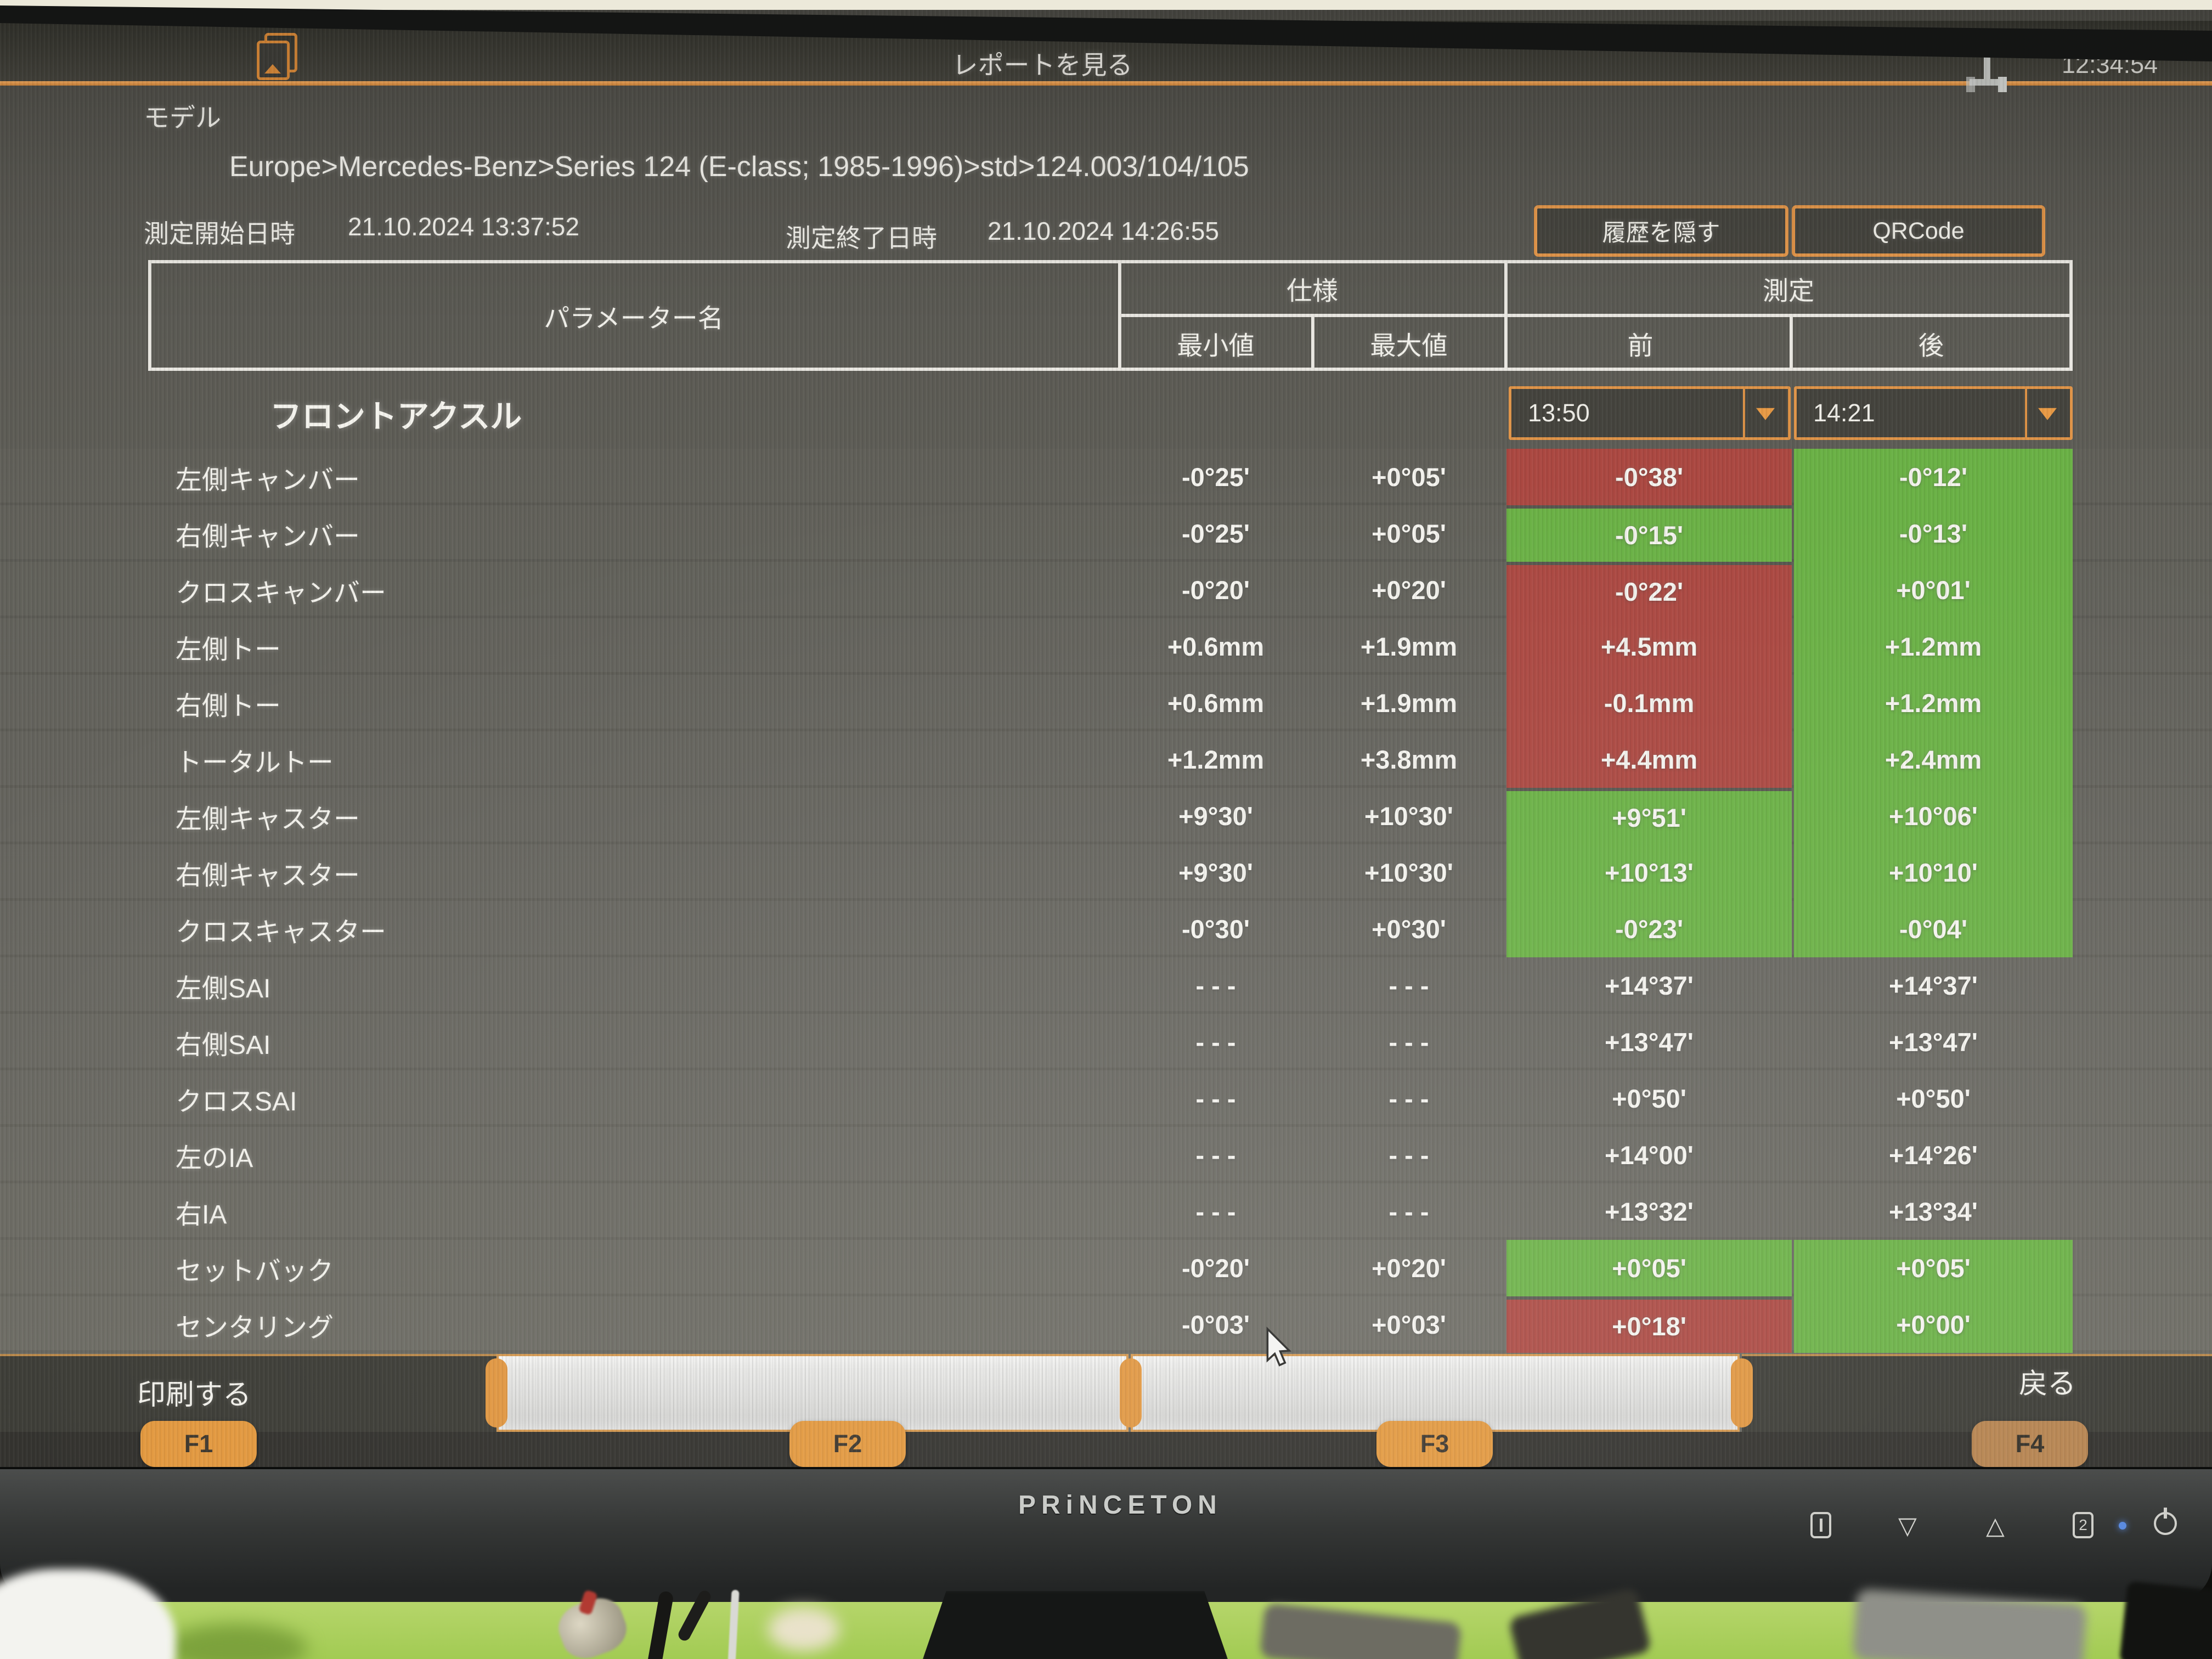  I want to click on parameter-label: セットバック, so click(255, 1271).